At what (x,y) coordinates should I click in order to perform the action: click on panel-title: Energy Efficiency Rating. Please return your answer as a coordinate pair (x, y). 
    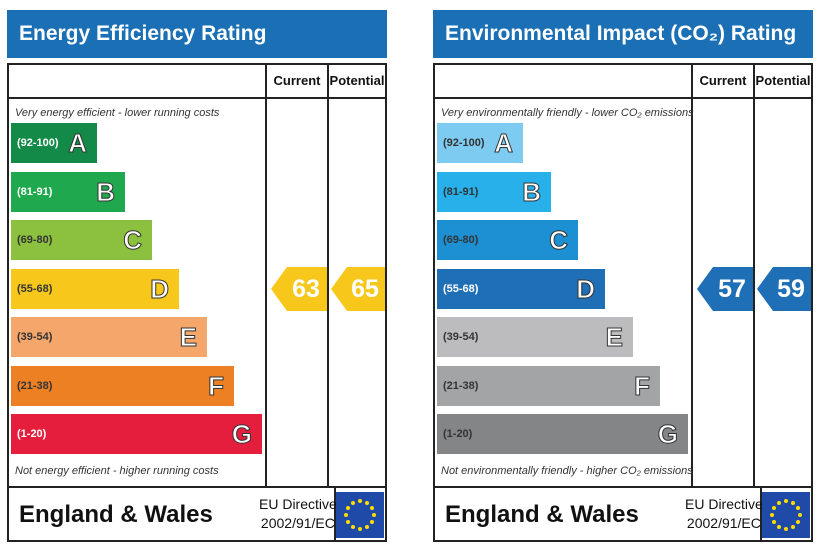
    Looking at the image, I should click on (197, 34).